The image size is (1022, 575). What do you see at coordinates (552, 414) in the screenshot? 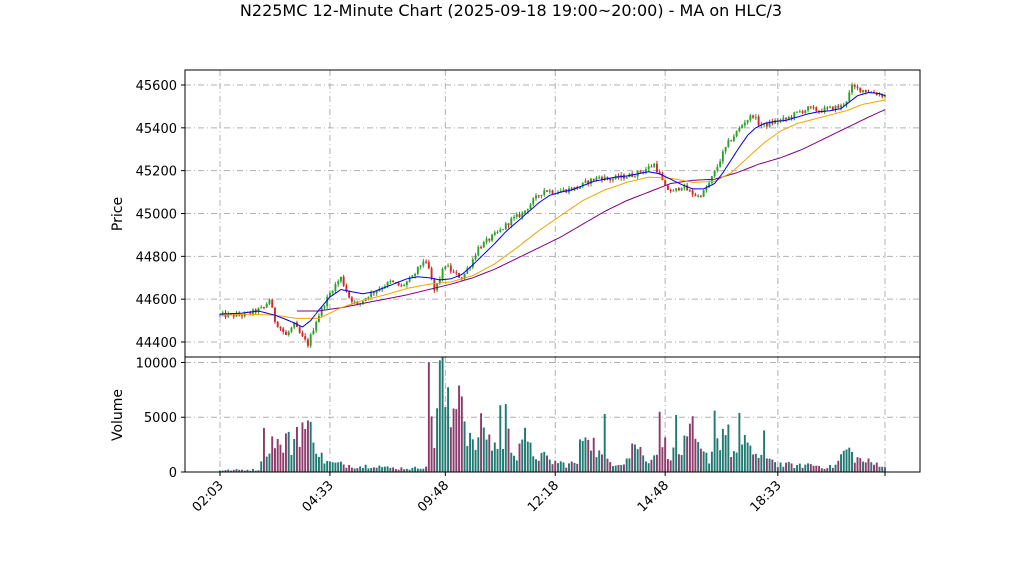
I see `volume-bars` at bounding box center [552, 414].